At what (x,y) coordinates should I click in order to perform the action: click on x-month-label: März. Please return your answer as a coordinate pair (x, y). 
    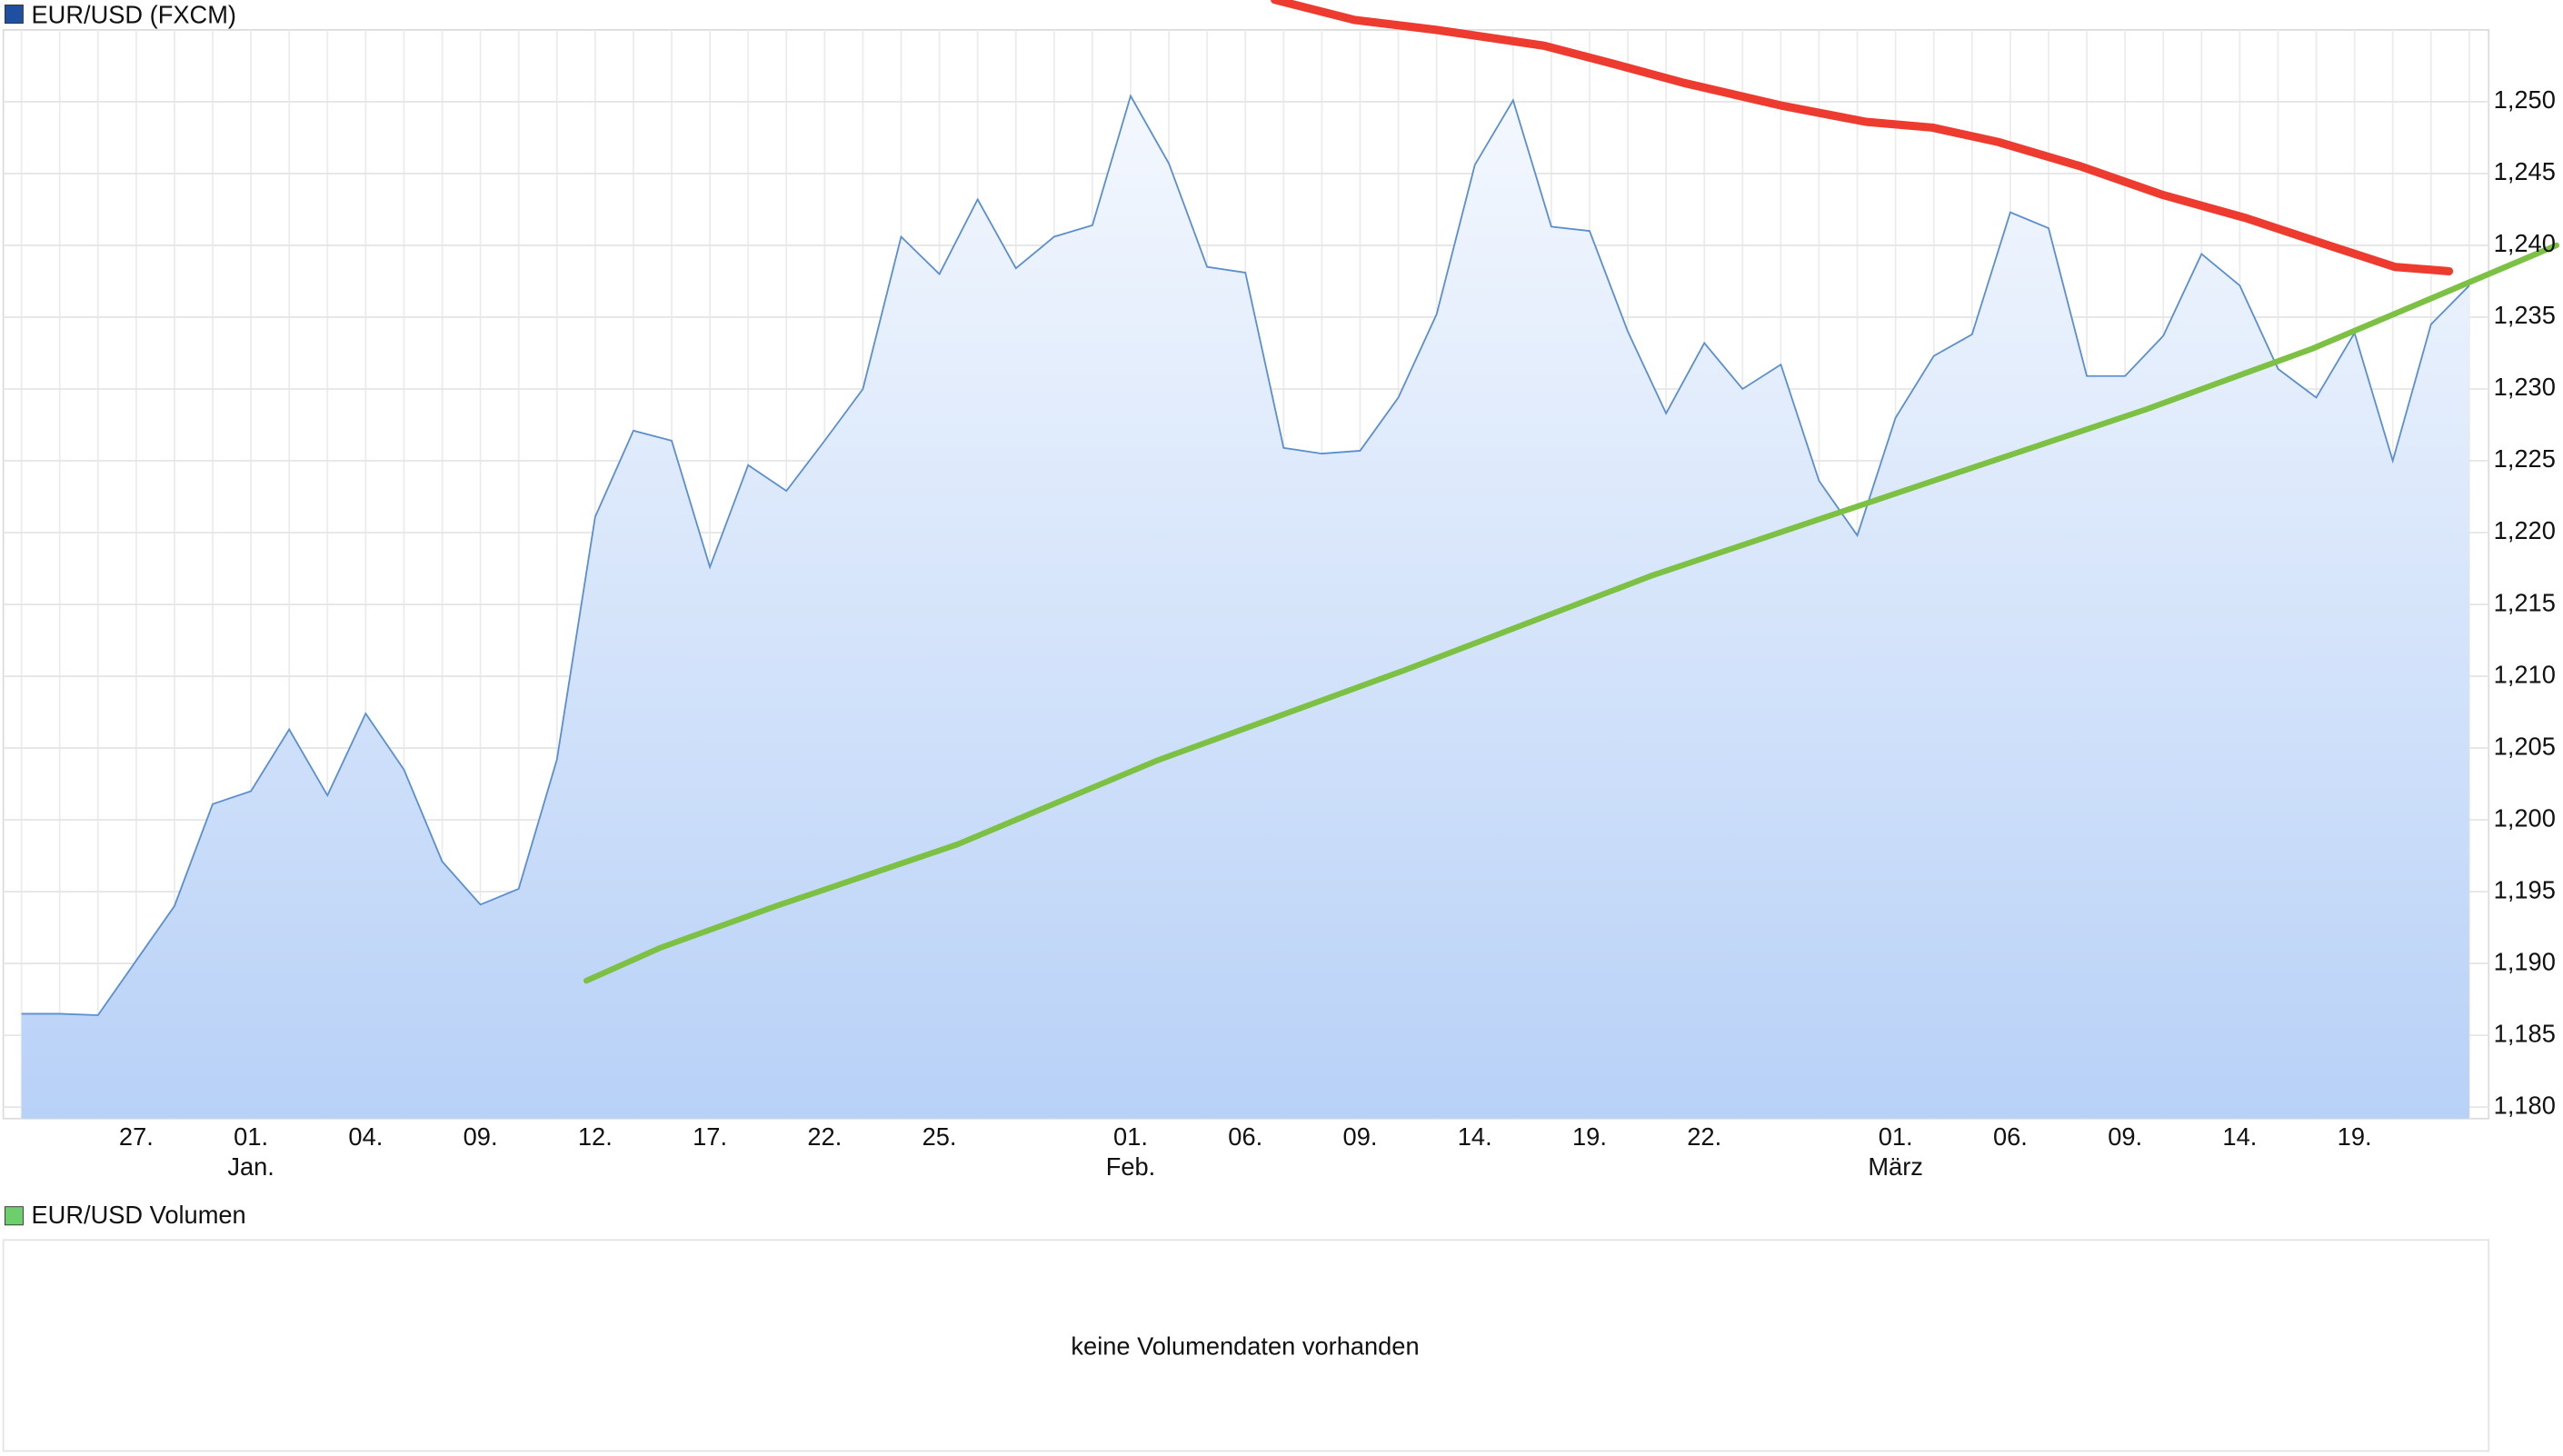
    Looking at the image, I should click on (1895, 1167).